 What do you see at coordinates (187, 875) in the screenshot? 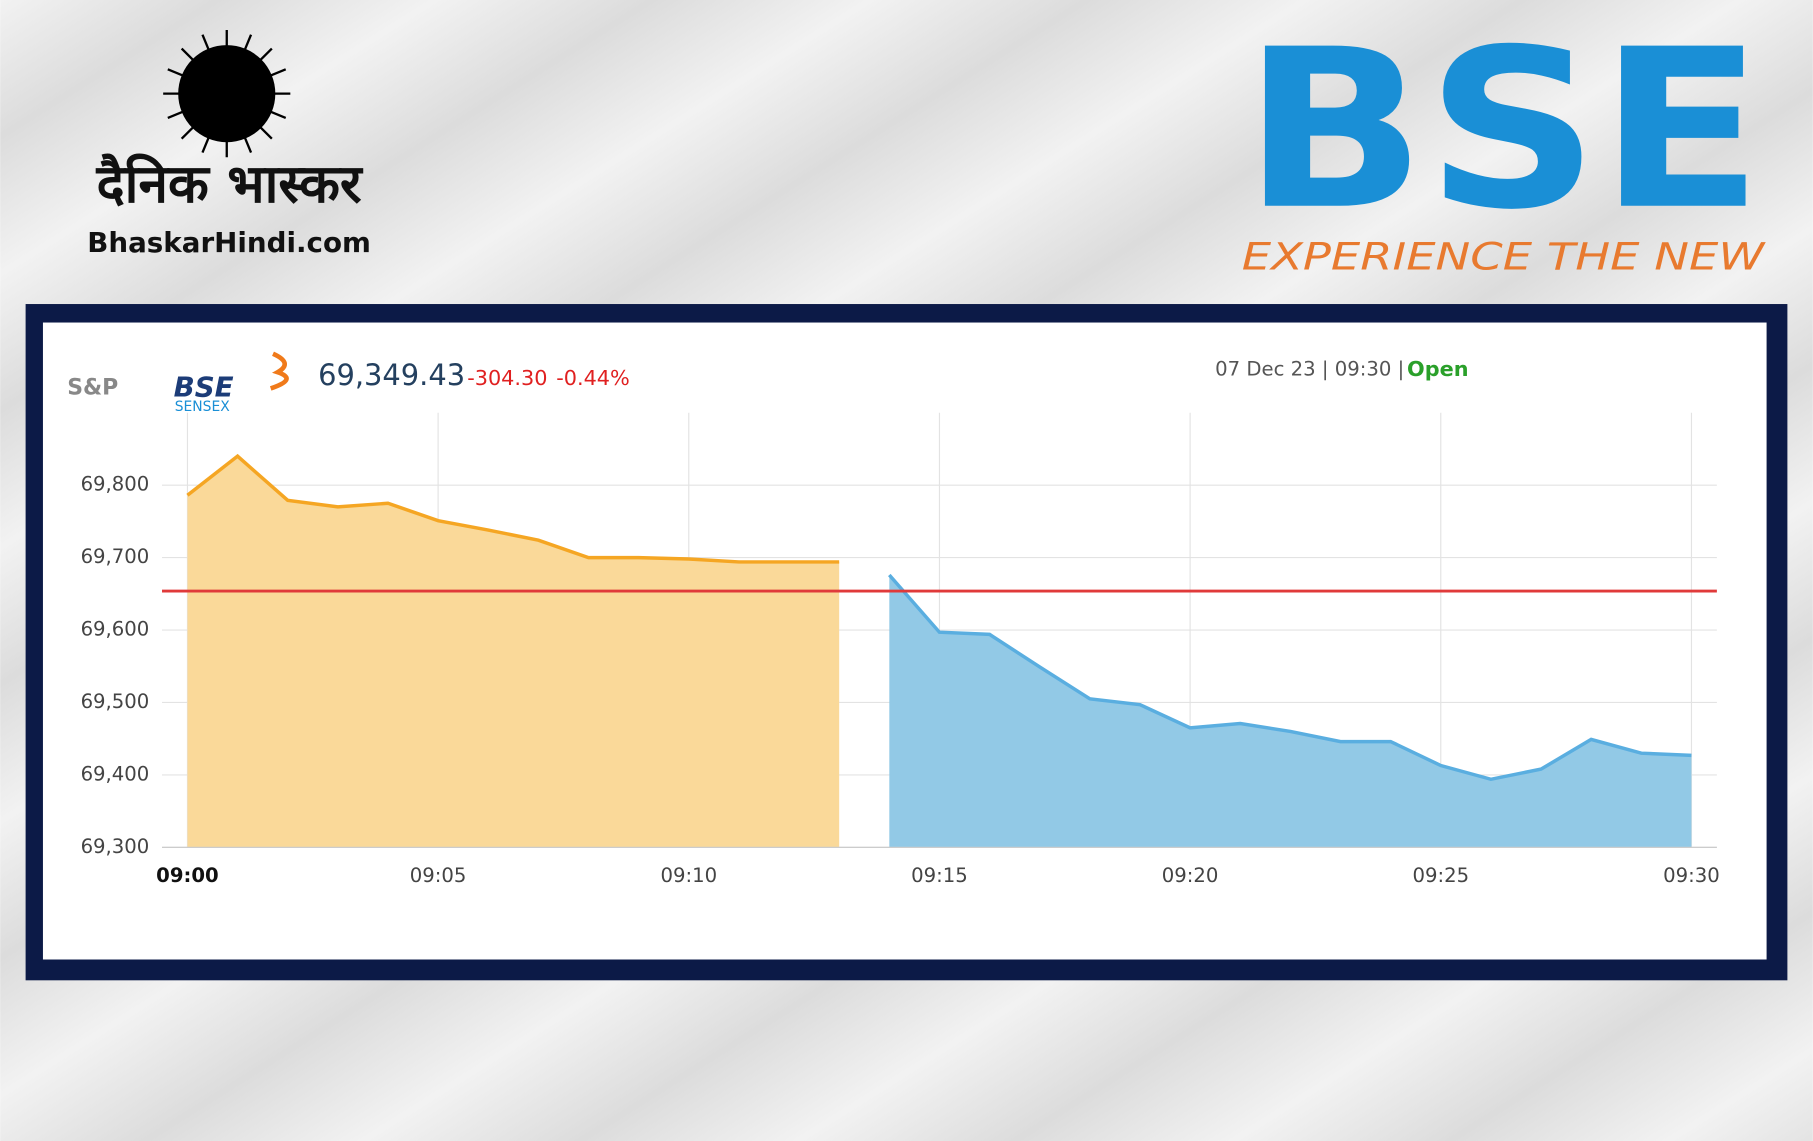
I see `x-tick-label: 09:00` at bounding box center [187, 875].